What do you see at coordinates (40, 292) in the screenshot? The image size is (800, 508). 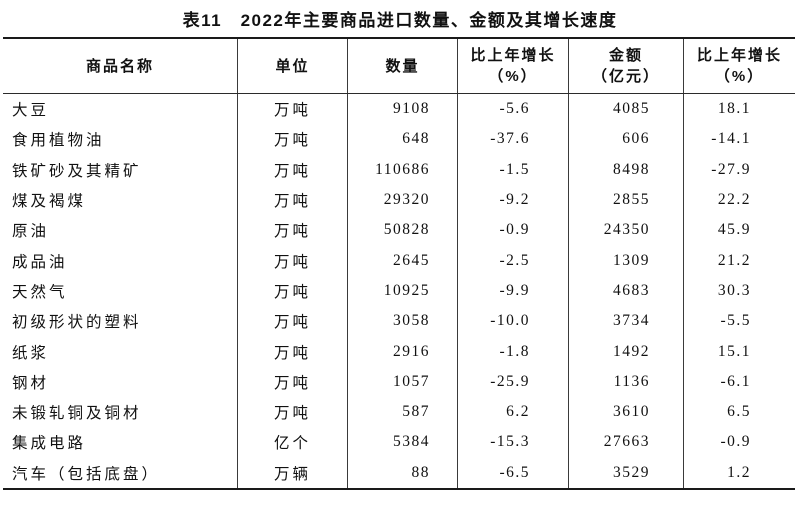 I see `commodity-name: 天然气` at bounding box center [40, 292].